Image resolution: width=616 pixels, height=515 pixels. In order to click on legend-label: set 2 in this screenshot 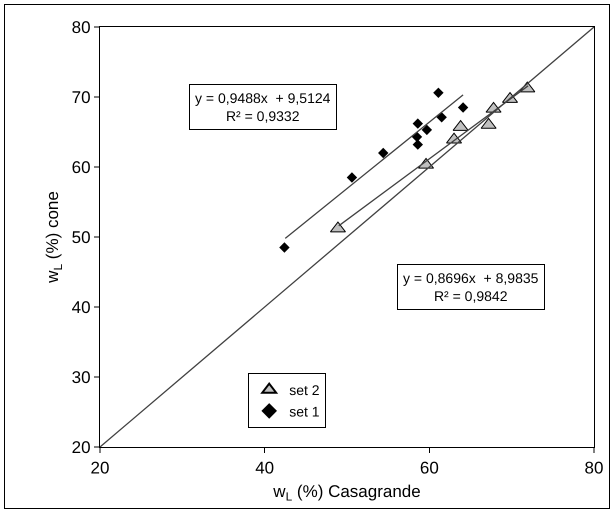, I will do `click(304, 390)`.